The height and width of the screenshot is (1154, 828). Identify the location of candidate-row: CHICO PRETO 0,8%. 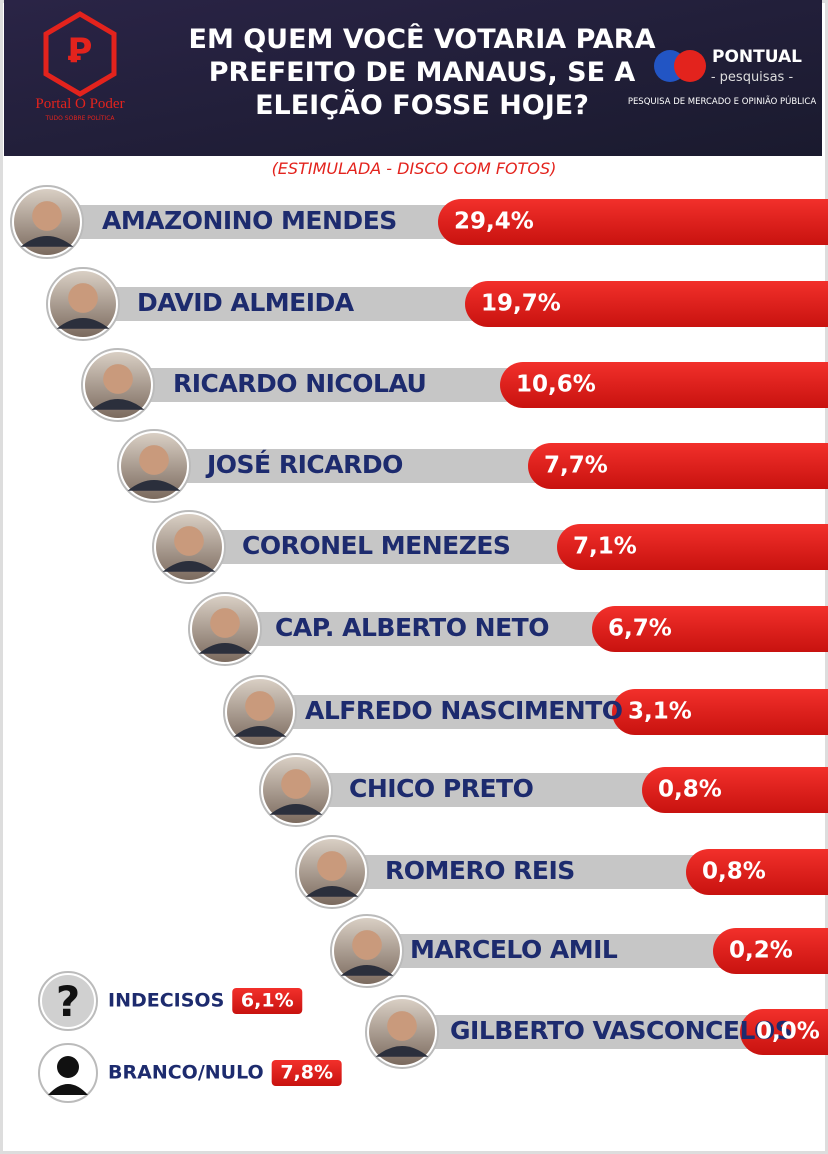
(543, 790).